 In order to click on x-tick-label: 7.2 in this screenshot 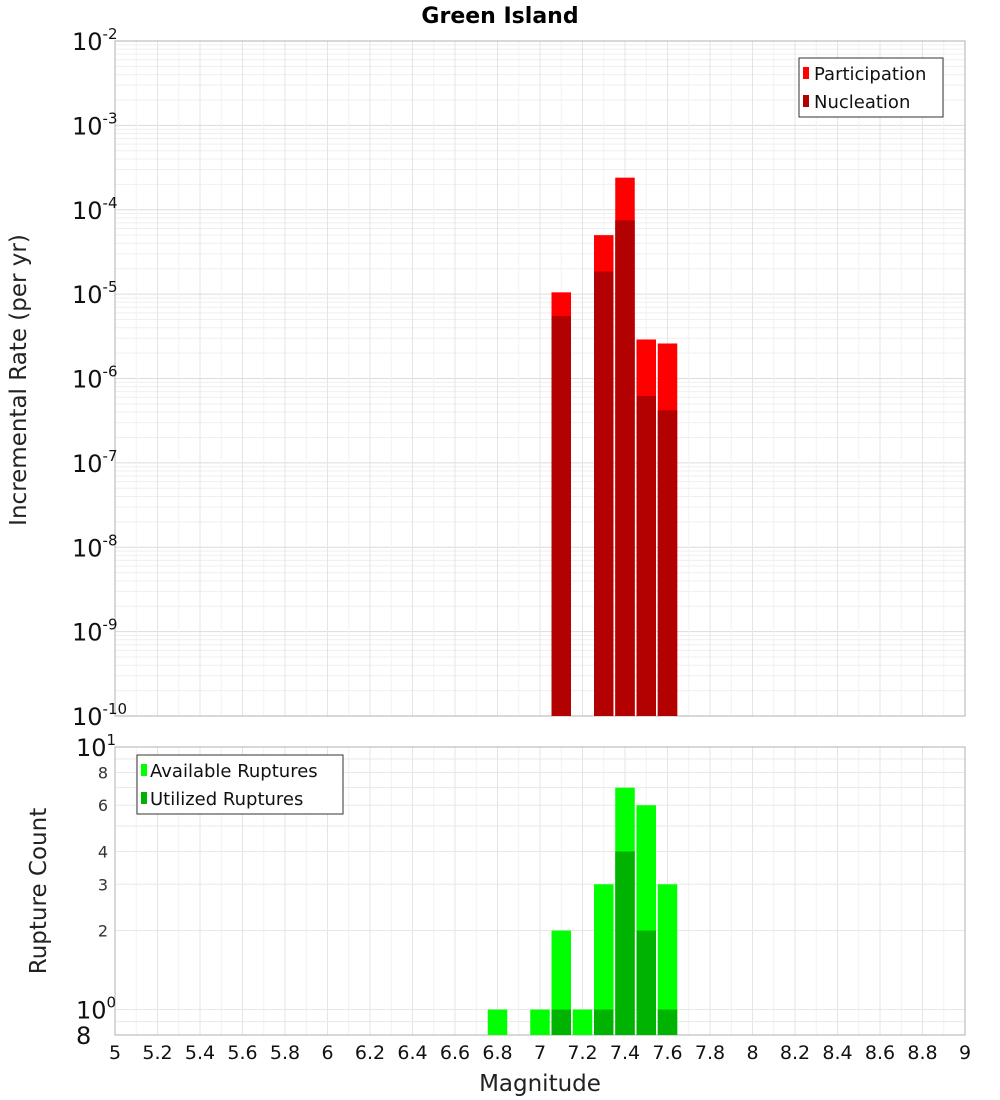, I will do `click(582, 1053)`.